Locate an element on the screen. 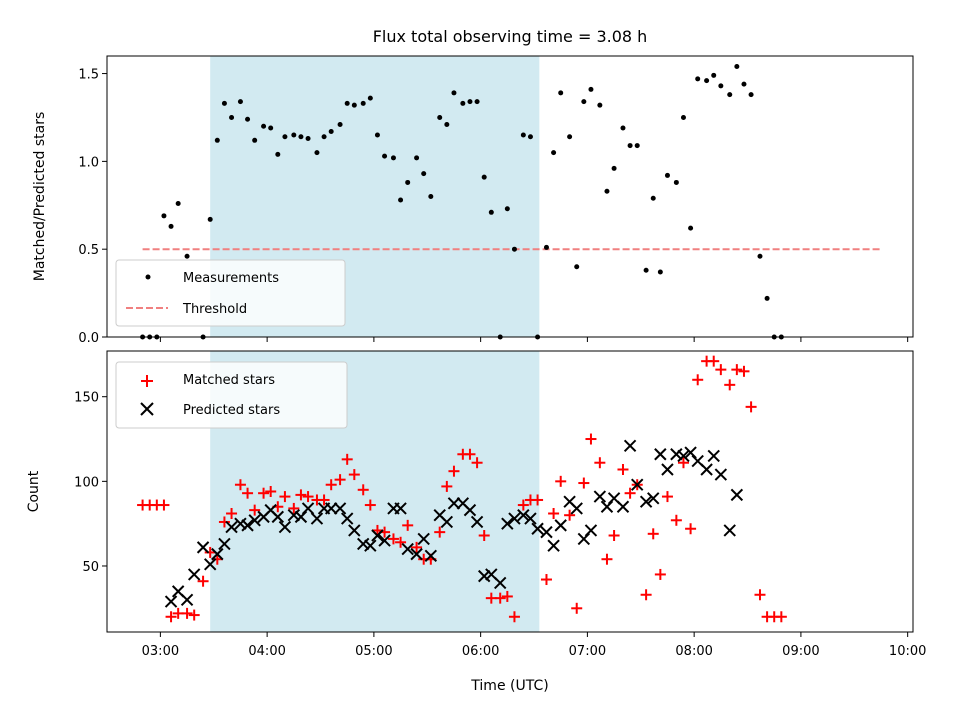 Image resolution: width=960 pixels, height=720 pixels. legend-predicted-label: Predicted stars is located at coordinates (231, 410).